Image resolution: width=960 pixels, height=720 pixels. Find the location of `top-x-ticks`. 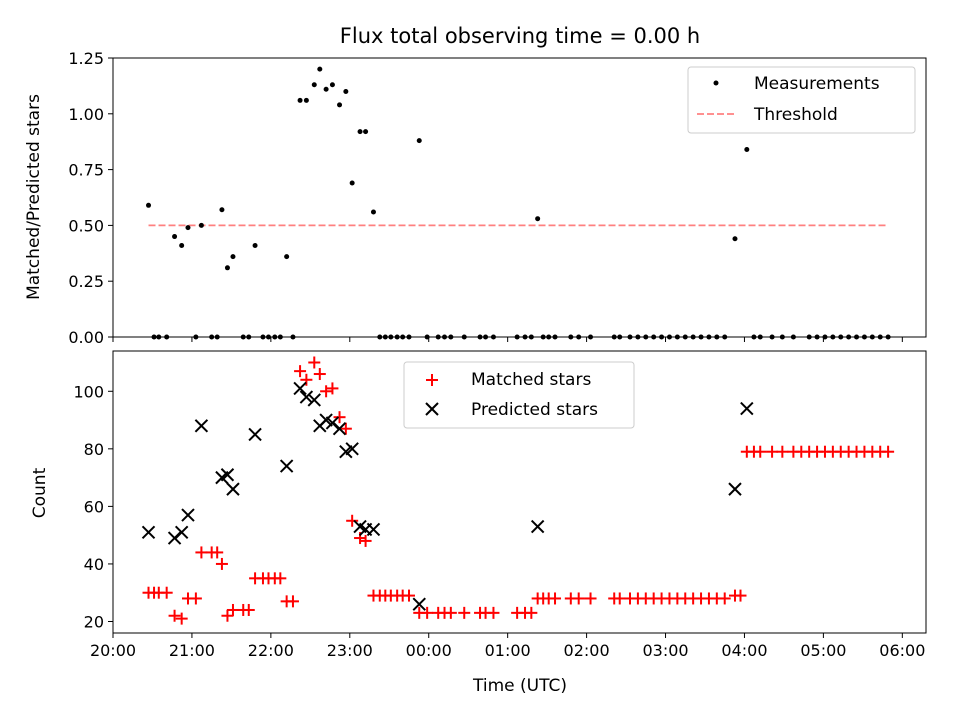

top-x-ticks is located at coordinates (507, 339).